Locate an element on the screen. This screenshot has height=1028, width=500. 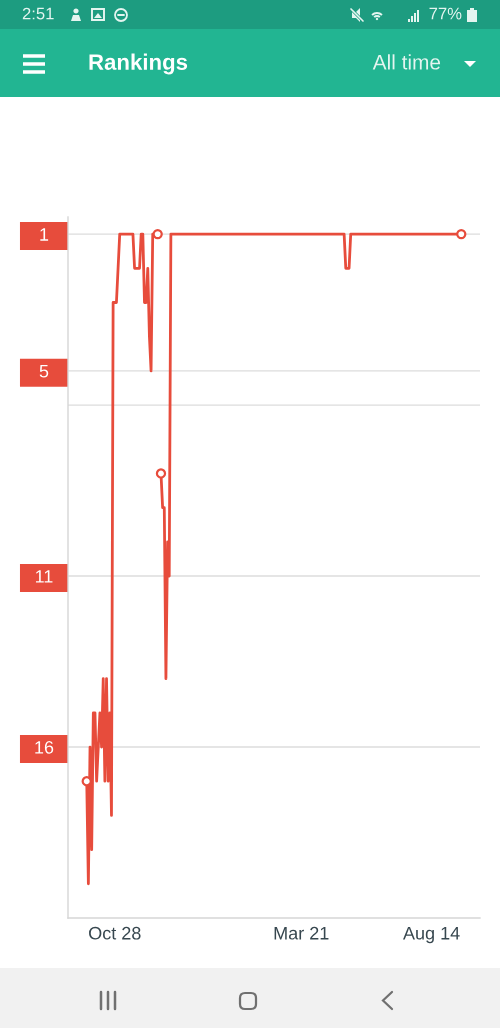
y-tick-label: 5 is located at coordinates (44, 371).